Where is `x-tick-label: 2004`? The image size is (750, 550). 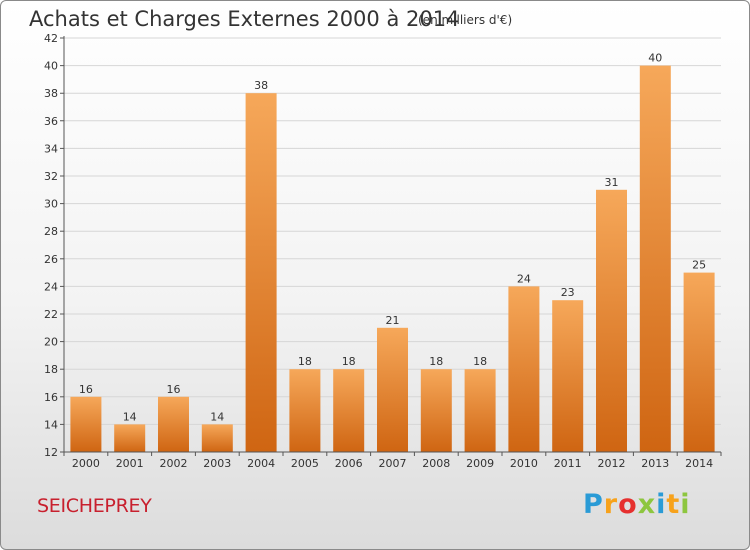
x-tick-label: 2004 is located at coordinates (261, 463).